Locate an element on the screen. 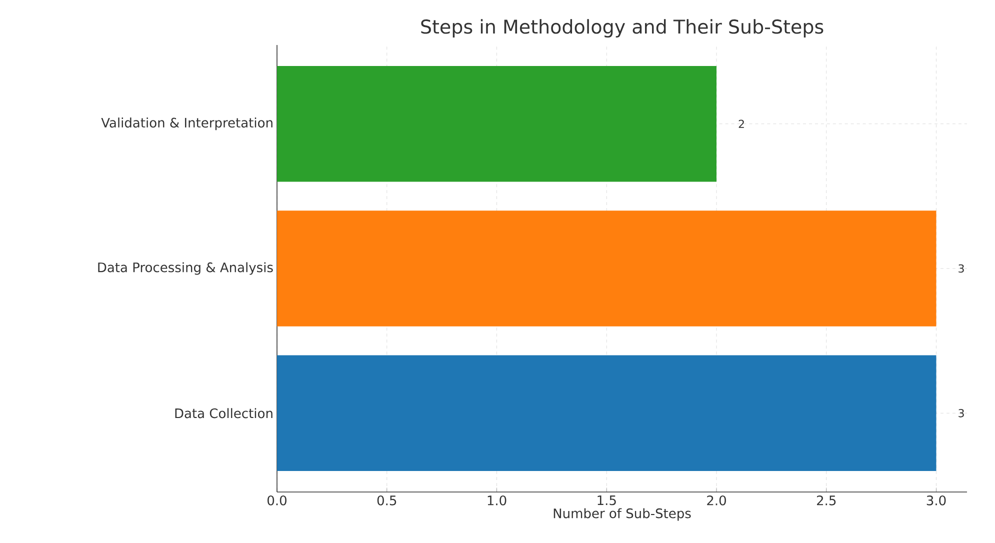  y-tick-label: Data Processing & Analysis is located at coordinates (185, 268).